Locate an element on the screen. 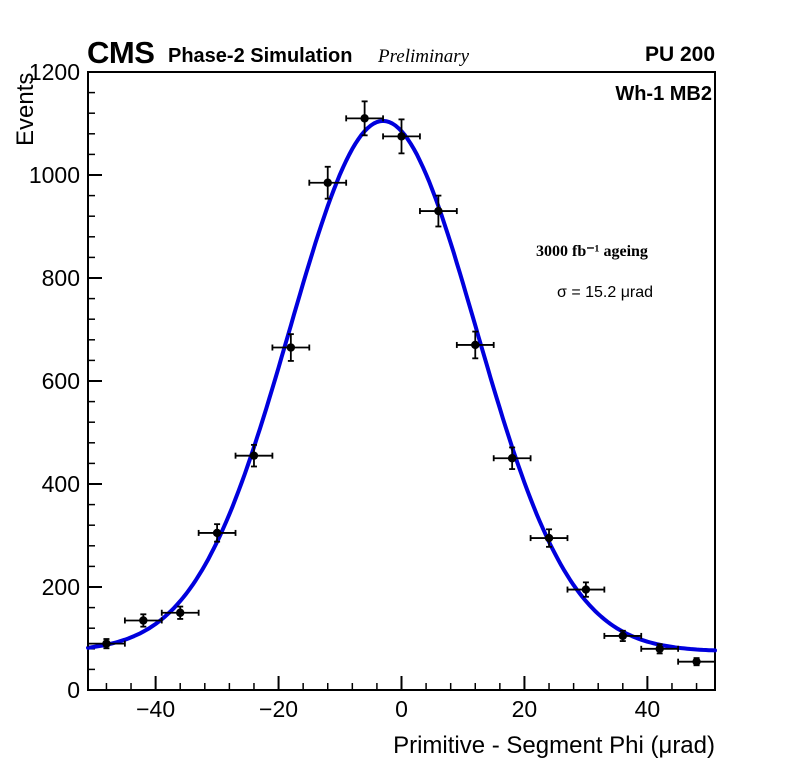 Image resolution: width=796 pixels, height=772 pixels. y-tick-label: 400 is located at coordinates (61, 484).